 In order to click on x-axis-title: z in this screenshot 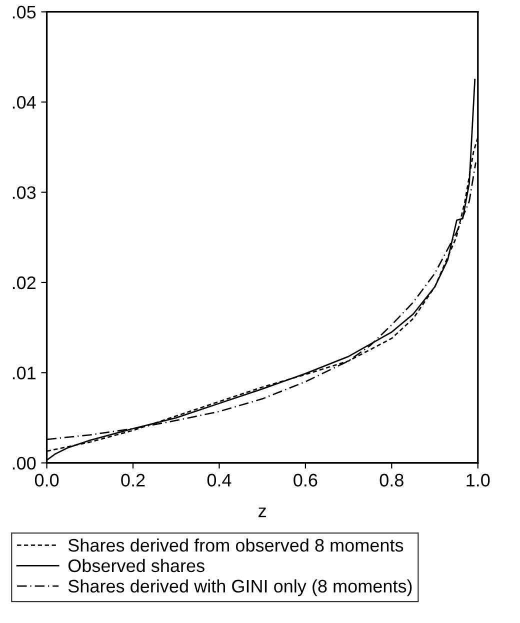, I will do `click(262, 513)`.